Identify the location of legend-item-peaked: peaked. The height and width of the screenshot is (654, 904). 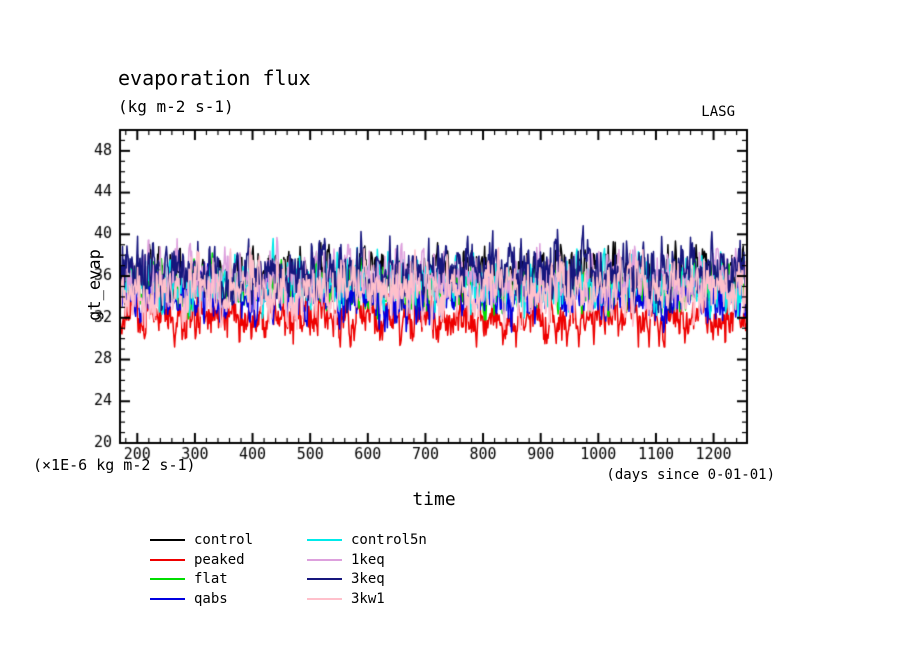
(197, 560).